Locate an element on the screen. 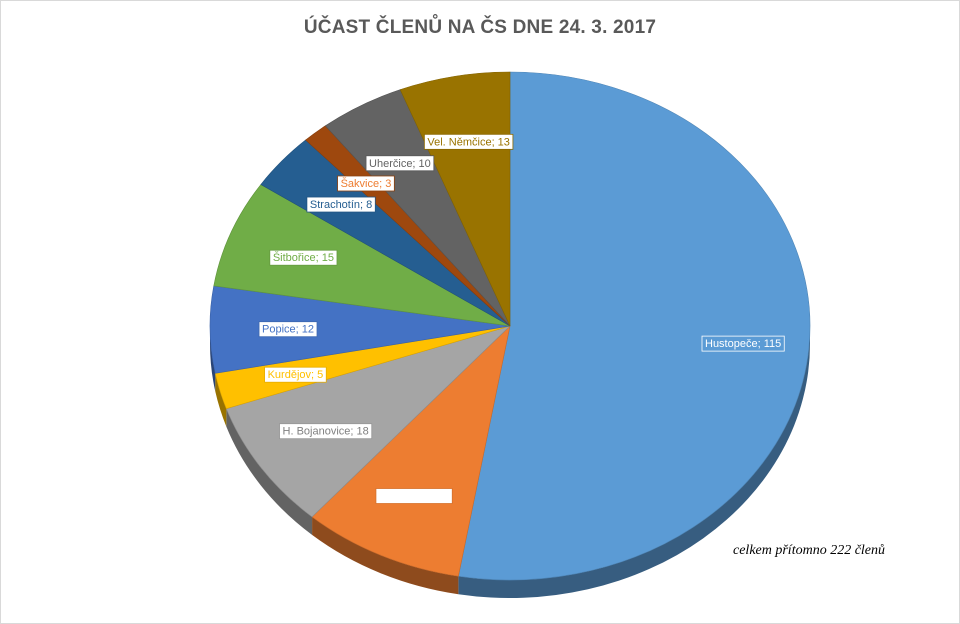 The height and width of the screenshot is (624, 960). data-label-text: Popice; 12 is located at coordinates (288, 330).